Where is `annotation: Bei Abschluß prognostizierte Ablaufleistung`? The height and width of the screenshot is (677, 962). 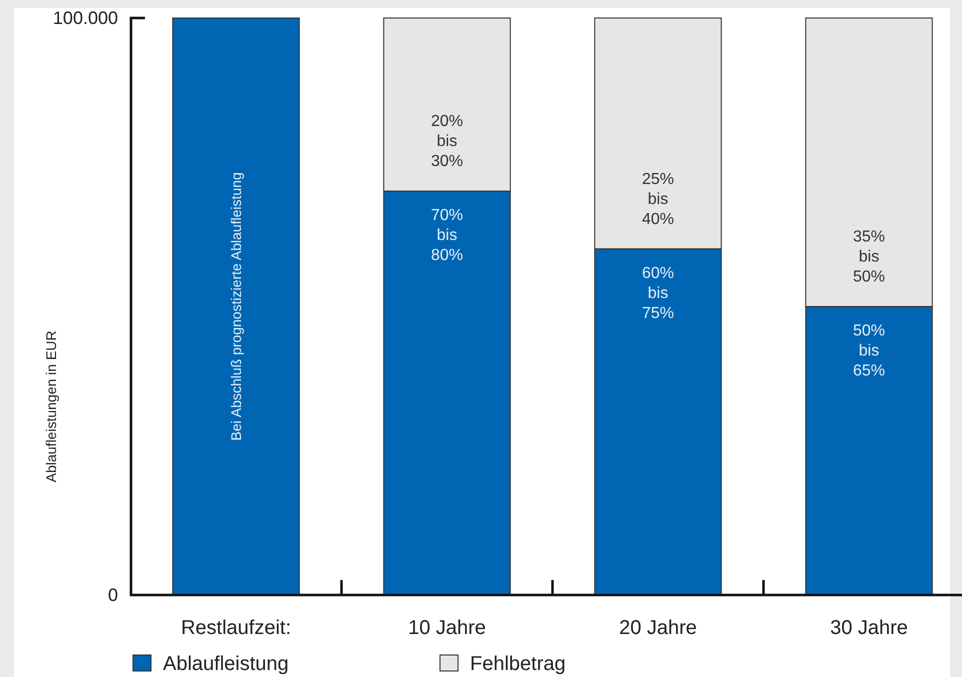 annotation: Bei Abschluß prognostizierte Ablaufleistung is located at coordinates (236, 306).